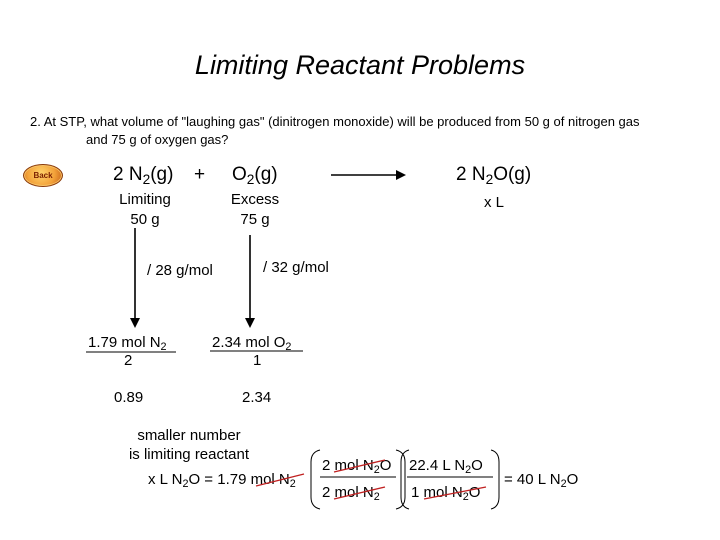 The height and width of the screenshot is (540, 720). I want to click on cancel-mark-f2-den, so click(455, 493).